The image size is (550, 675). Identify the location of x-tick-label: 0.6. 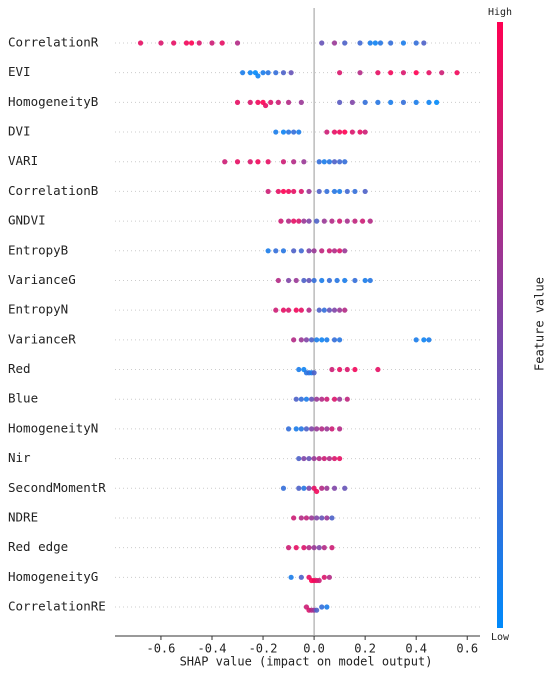
(467, 649).